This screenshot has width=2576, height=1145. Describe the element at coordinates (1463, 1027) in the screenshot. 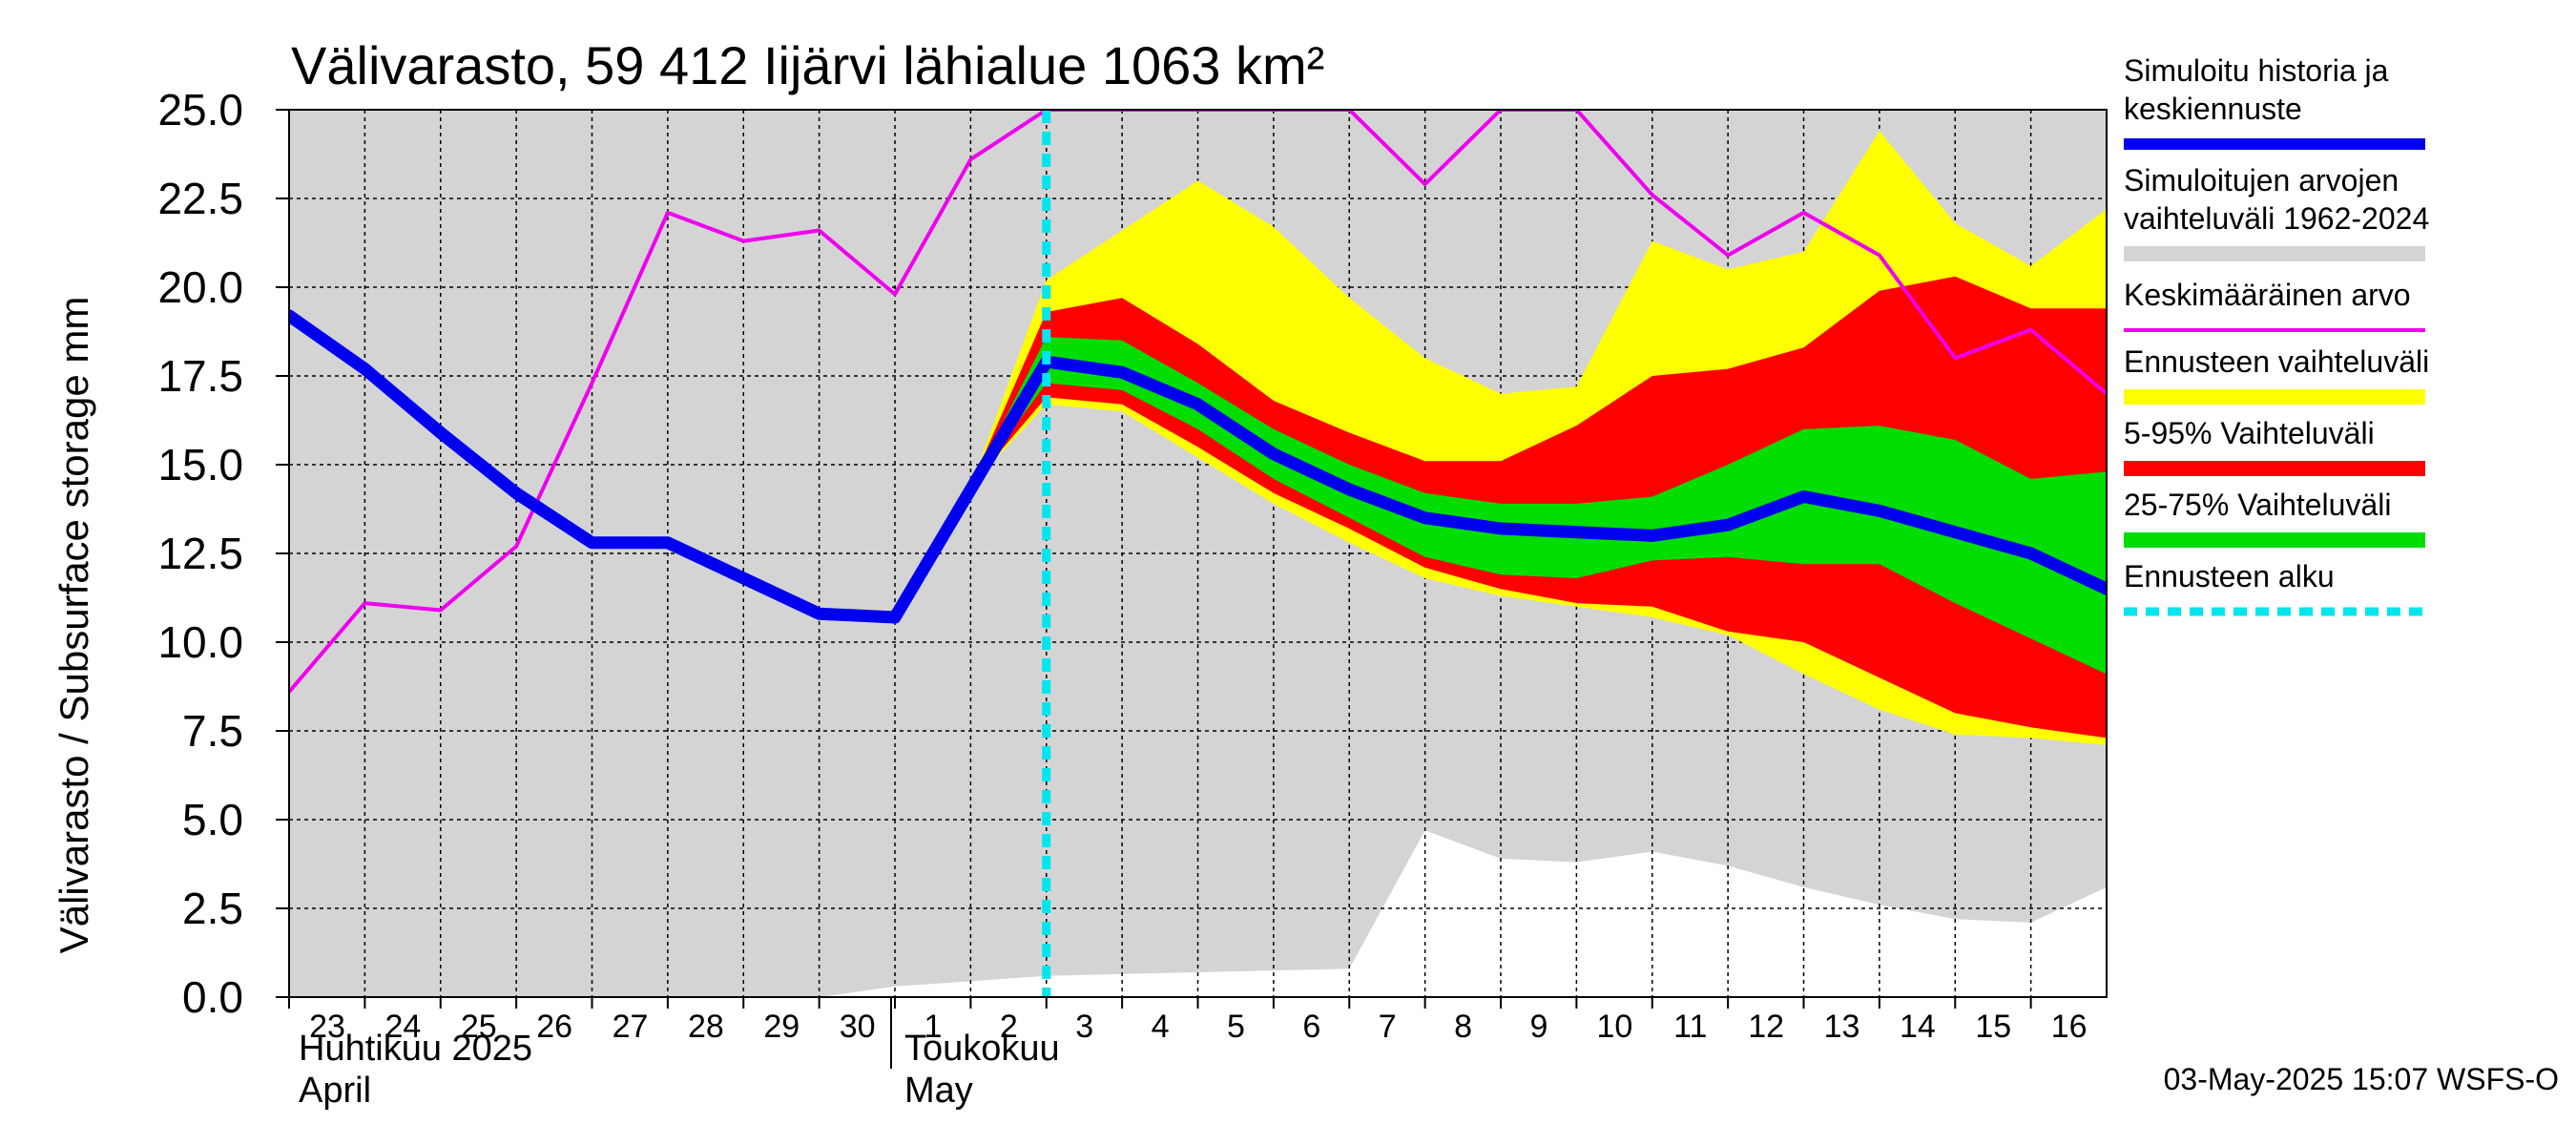

I see `x-tick-label: 8` at that location.